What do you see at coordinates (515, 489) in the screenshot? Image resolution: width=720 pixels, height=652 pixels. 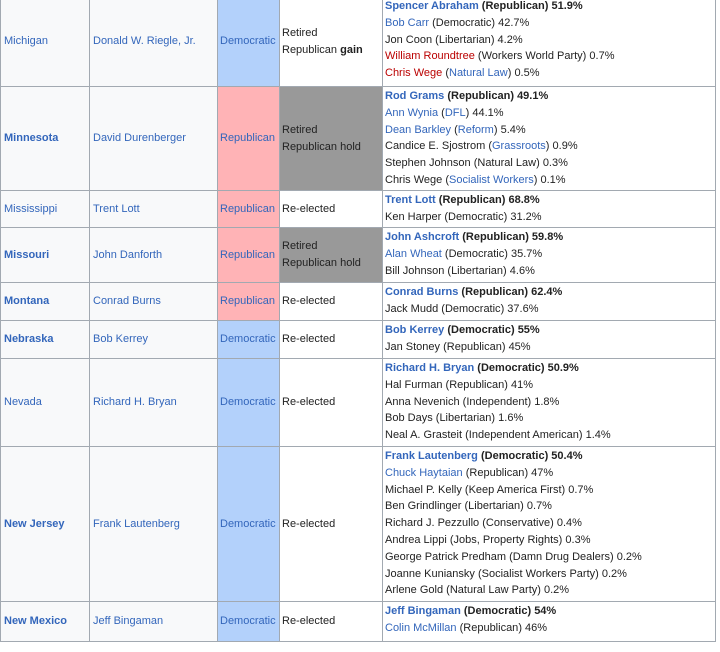 I see `candidate-party: Keep America First` at bounding box center [515, 489].